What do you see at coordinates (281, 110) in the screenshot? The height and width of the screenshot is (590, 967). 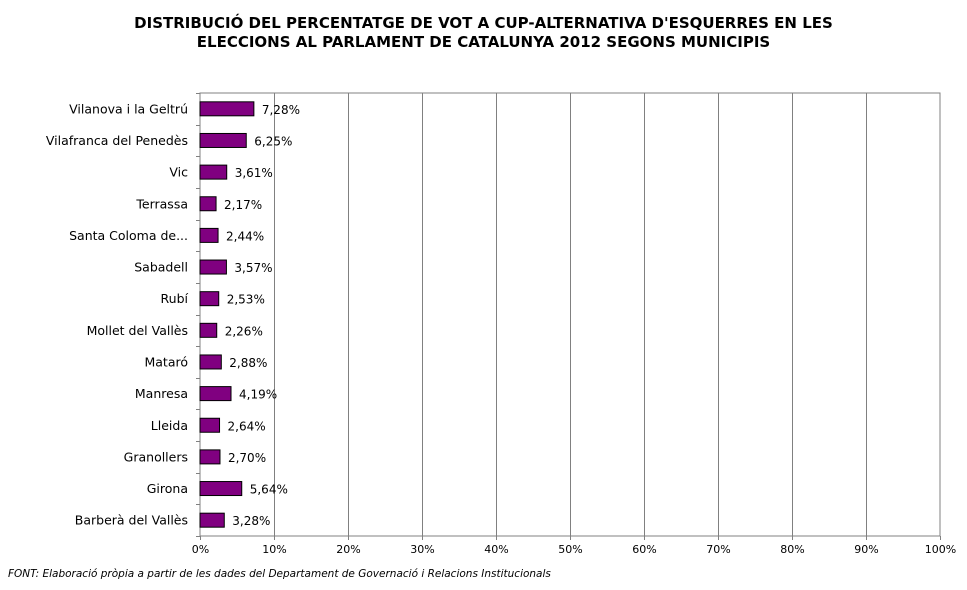 I see `data-label: 7,28%` at bounding box center [281, 110].